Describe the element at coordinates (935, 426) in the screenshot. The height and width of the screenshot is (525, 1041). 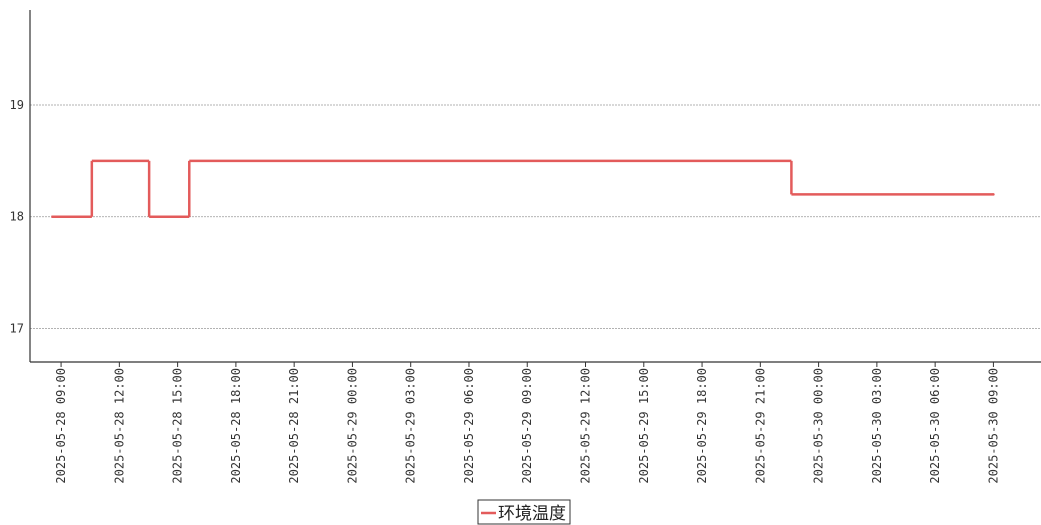
I see `x-tick-label: 2025-05-30 06:00` at that location.